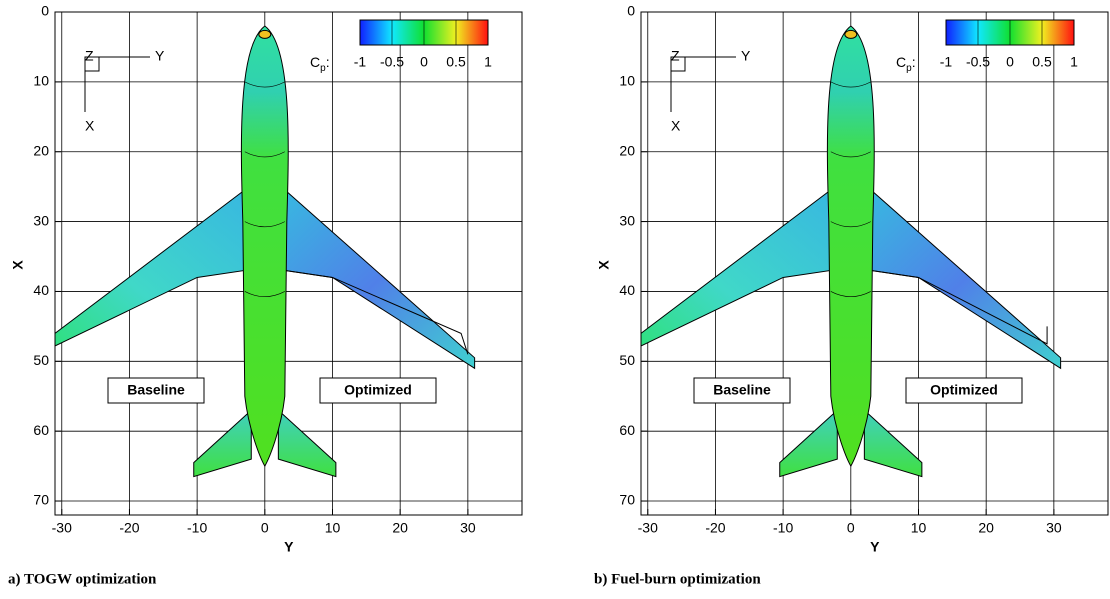 This screenshot has height=599, width=1110. What do you see at coordinates (82, 579) in the screenshot?
I see `caption: a) TOGW optimization` at bounding box center [82, 579].